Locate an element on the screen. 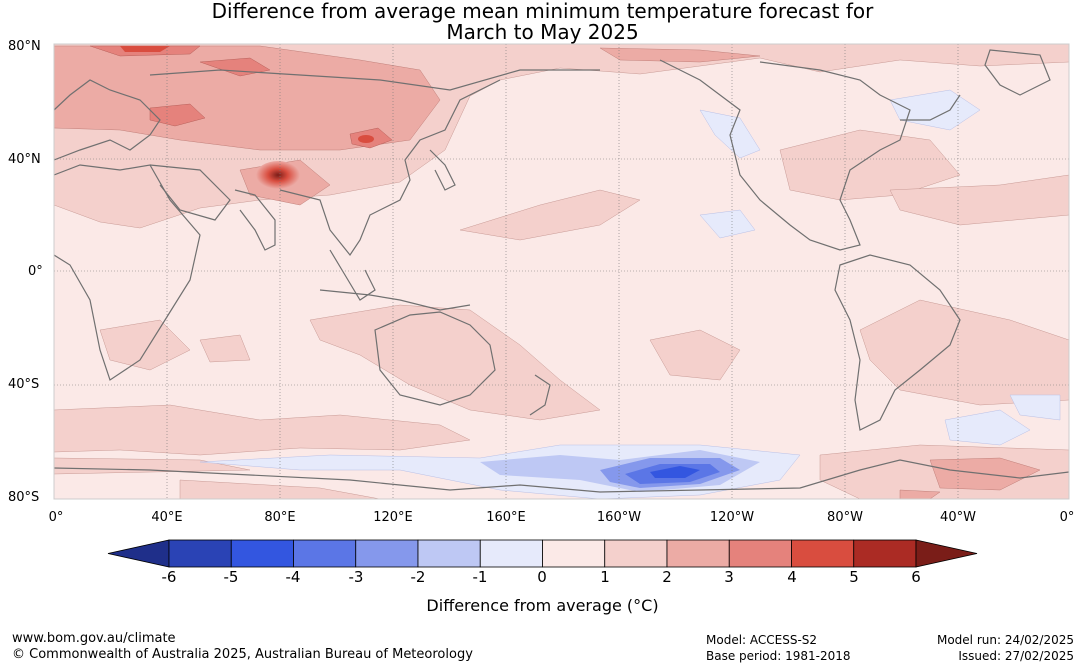 The image size is (1085, 667). colorbar-extend-low is located at coordinates (138, 553).